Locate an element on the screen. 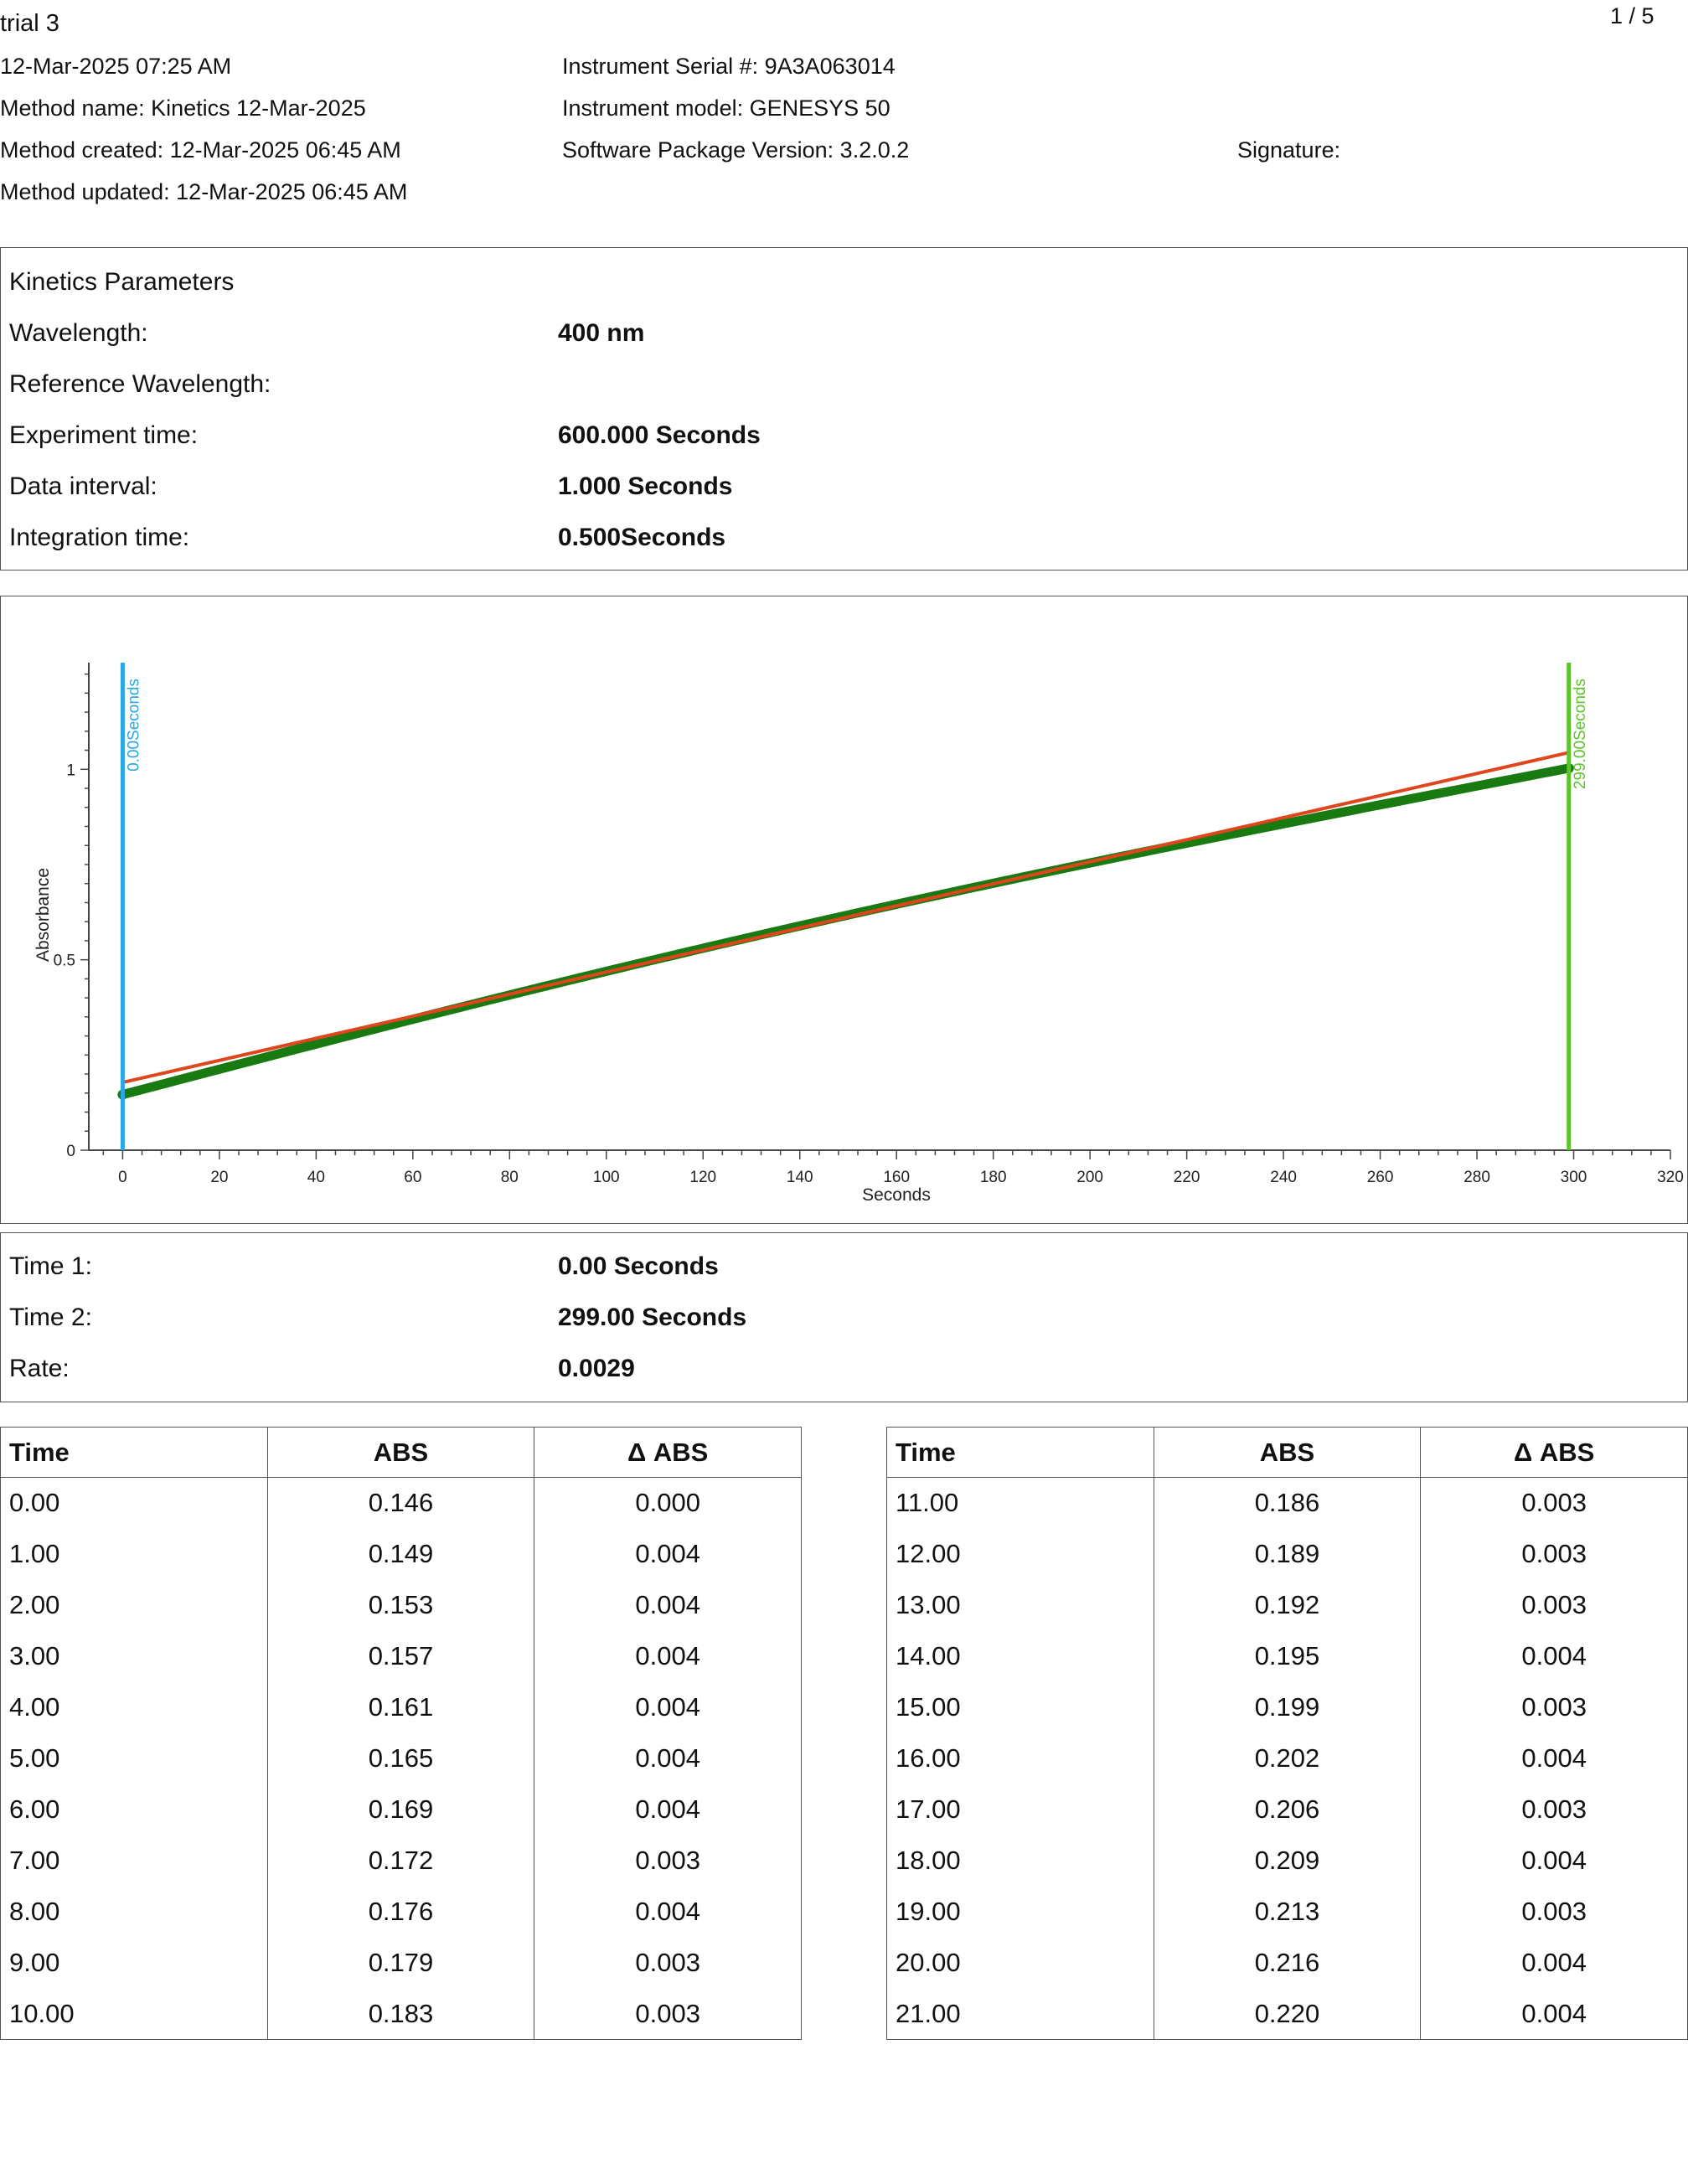  x-axis-label: Seconds is located at coordinates (896, 1195).